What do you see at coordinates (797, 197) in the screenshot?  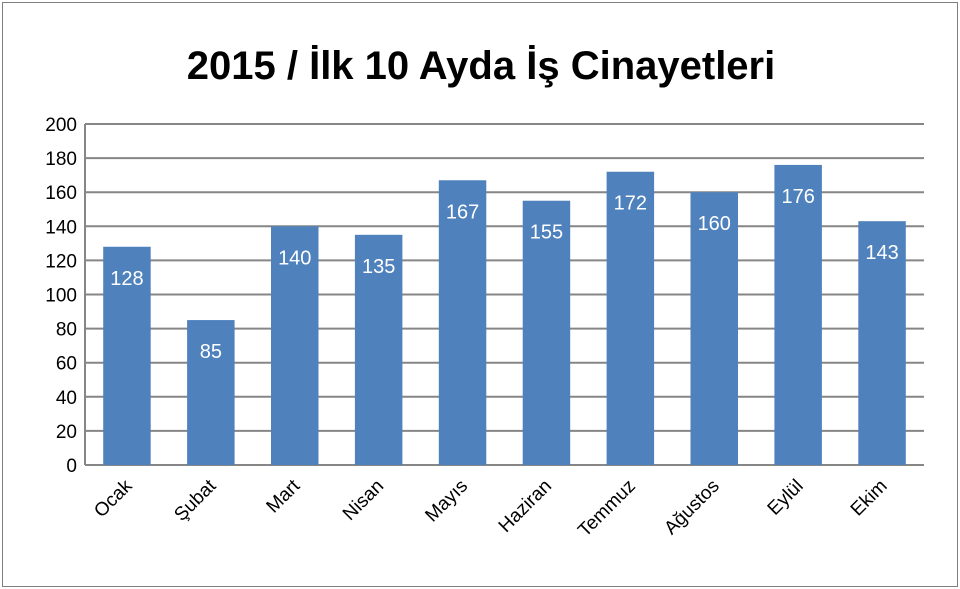 I see `data-label: 176` at bounding box center [797, 197].